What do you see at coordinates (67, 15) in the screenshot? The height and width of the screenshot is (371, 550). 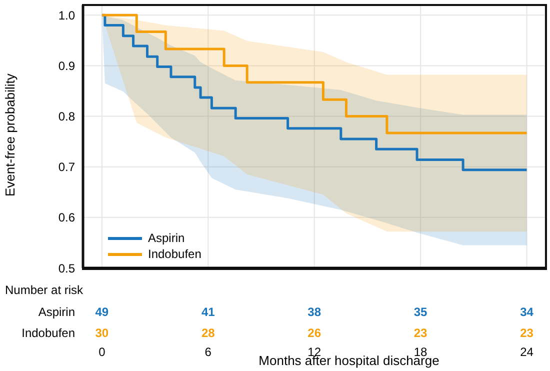 I see `y-tick-label: 1.0` at bounding box center [67, 15].